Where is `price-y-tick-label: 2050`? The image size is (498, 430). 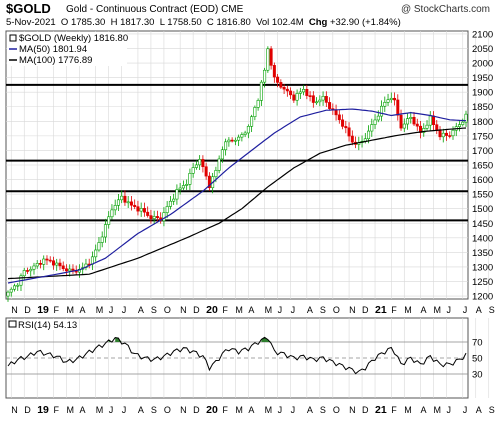
price-y-tick-label: 2050 is located at coordinates (482, 49).